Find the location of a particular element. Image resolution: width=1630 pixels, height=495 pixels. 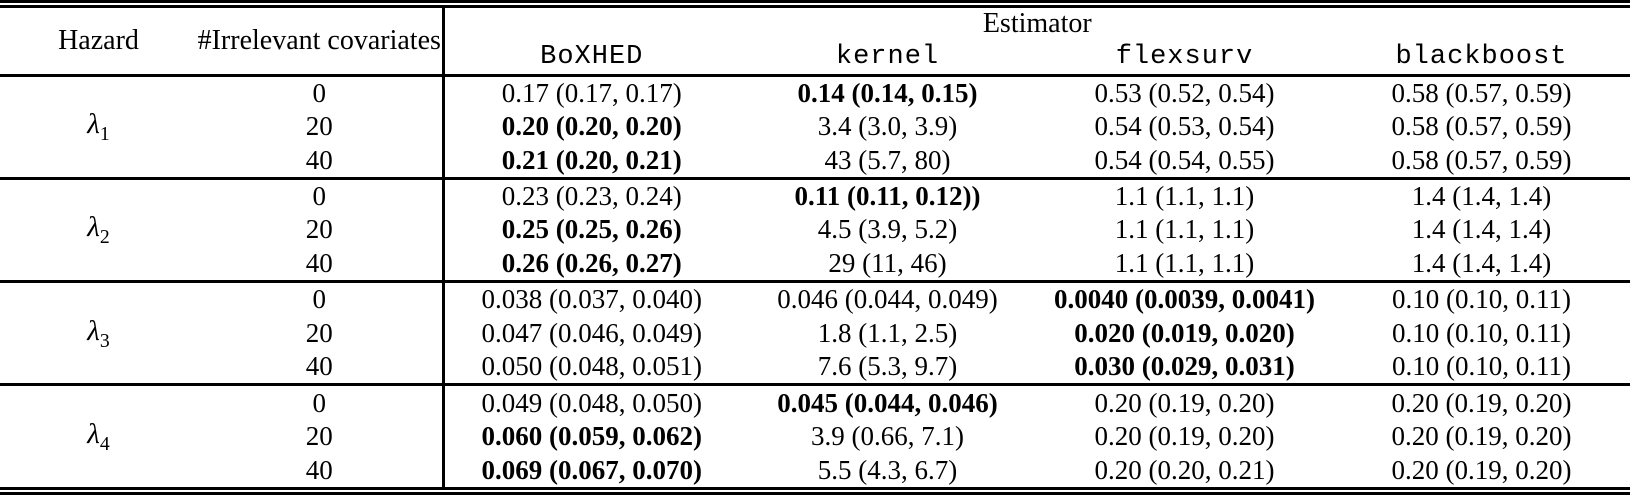

estimate-cell: 0.038 (0.037, 0.040) is located at coordinates (590, 299).